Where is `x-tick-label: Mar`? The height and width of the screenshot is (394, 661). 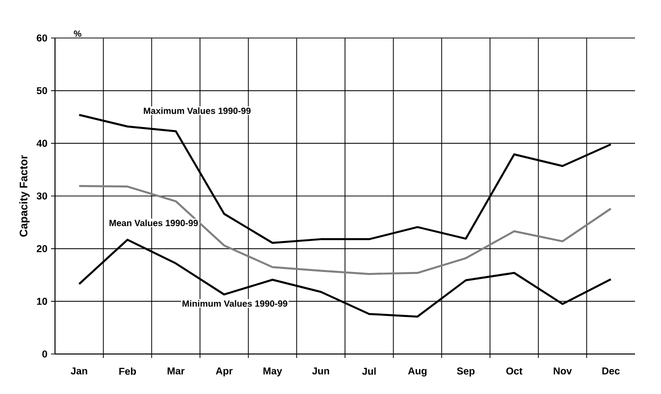 x-tick-label: Mar is located at coordinates (176, 370).